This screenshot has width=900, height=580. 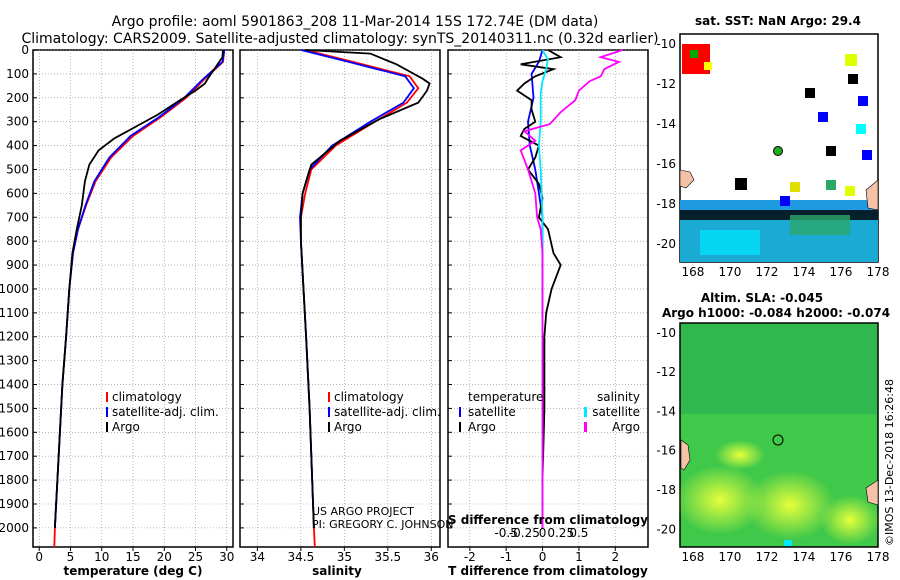 I want to click on legend-swatch-climatology, so click(x=107, y=397).